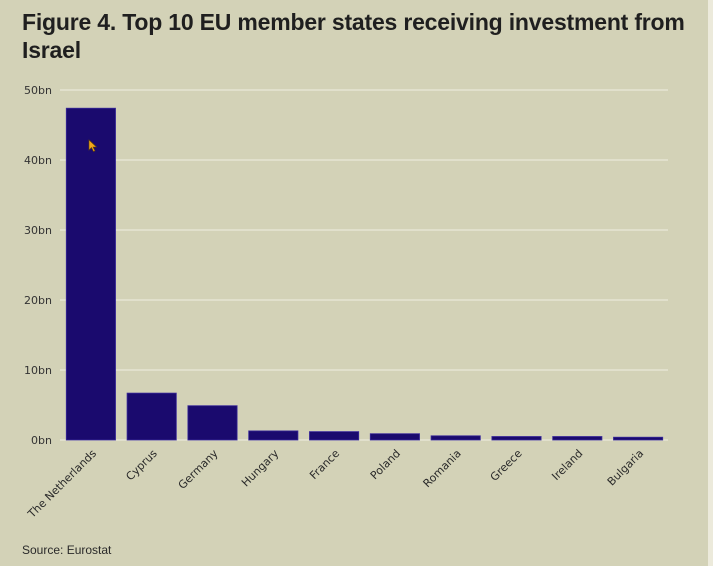  I want to click on x-tick-label: The Netherlands, so click(62, 484).